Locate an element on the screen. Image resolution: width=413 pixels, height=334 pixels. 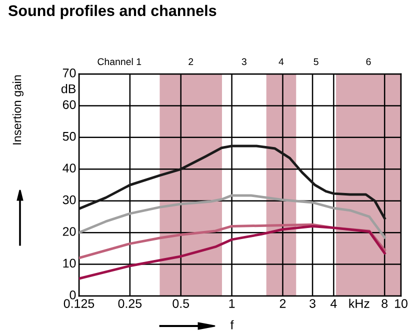
y-tick-label: 60 is located at coordinates (69, 105).